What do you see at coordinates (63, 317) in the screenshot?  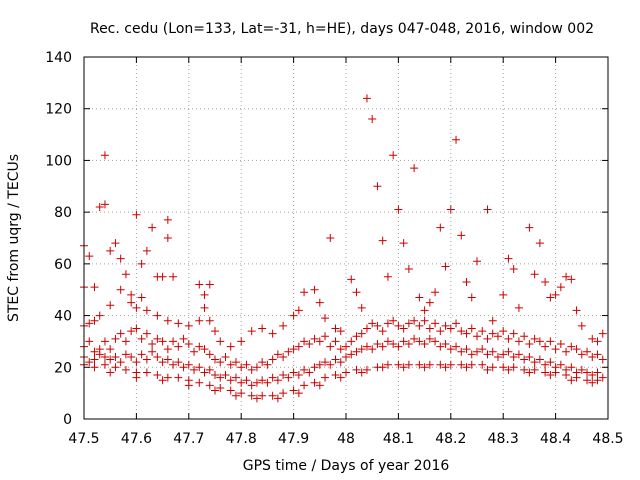 I see `y-tick-label: 40` at bounding box center [63, 317].